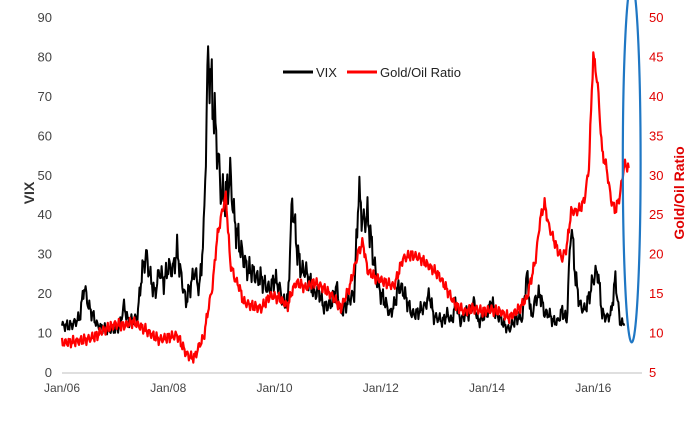 The width and height of the screenshot is (700, 446). What do you see at coordinates (45, 17) in the screenshot?
I see `left-tick-label: 90` at bounding box center [45, 17].